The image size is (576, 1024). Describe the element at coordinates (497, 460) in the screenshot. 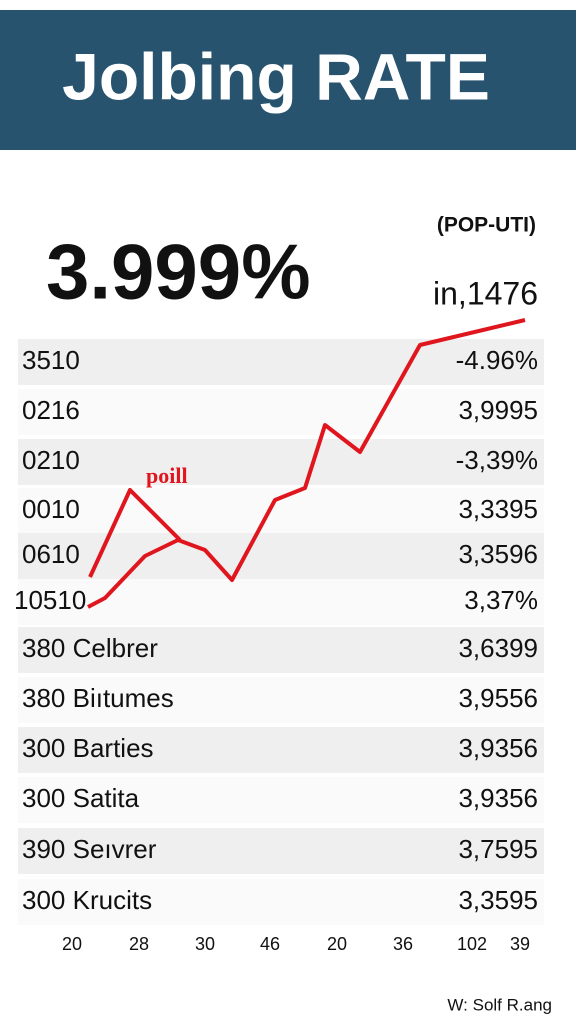

I see `row-value: -3,39%` at that location.